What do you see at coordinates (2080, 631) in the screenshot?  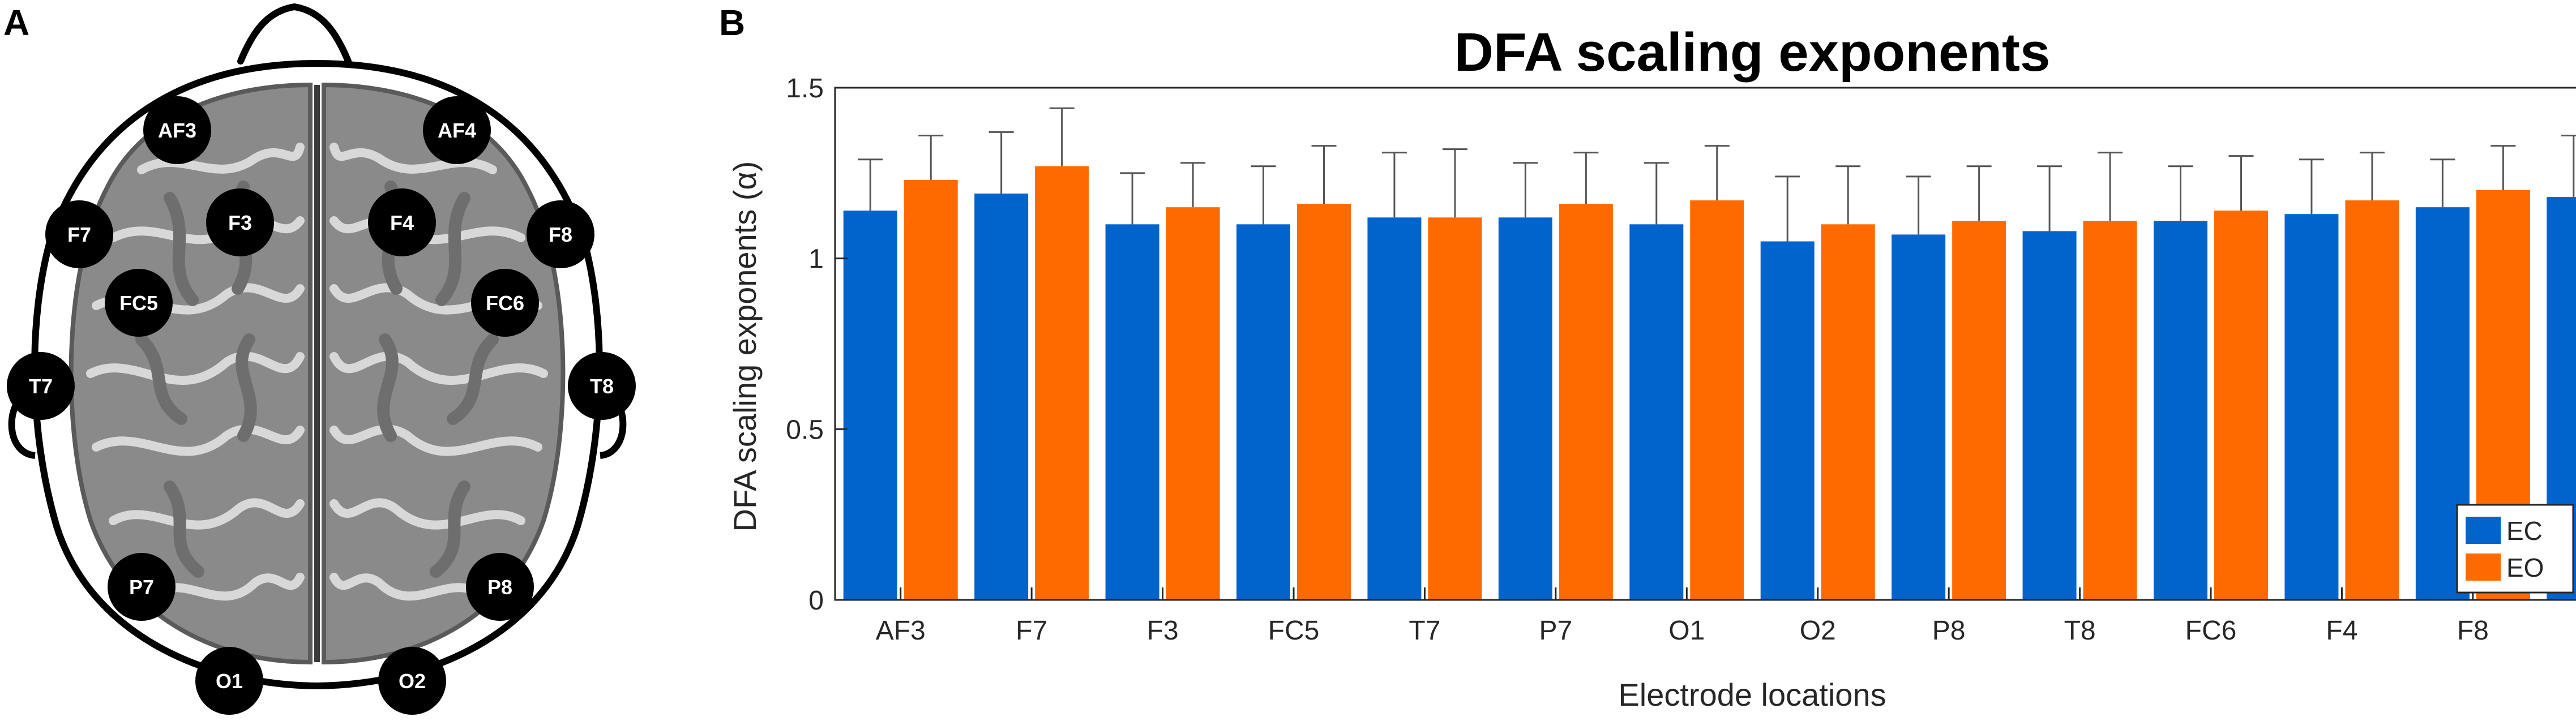 I see `x-tick-label-t8: T8` at bounding box center [2080, 631].